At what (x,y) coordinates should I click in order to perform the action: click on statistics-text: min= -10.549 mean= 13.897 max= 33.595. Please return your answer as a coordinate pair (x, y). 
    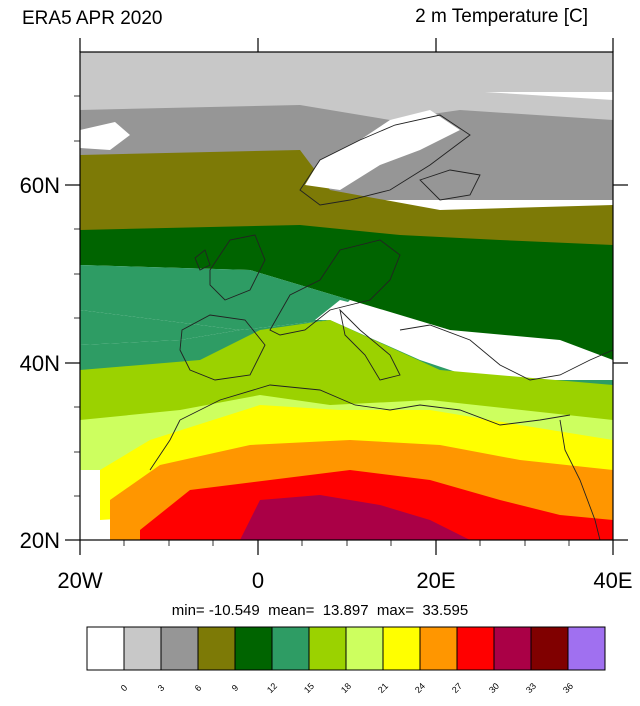
    Looking at the image, I should click on (320, 610).